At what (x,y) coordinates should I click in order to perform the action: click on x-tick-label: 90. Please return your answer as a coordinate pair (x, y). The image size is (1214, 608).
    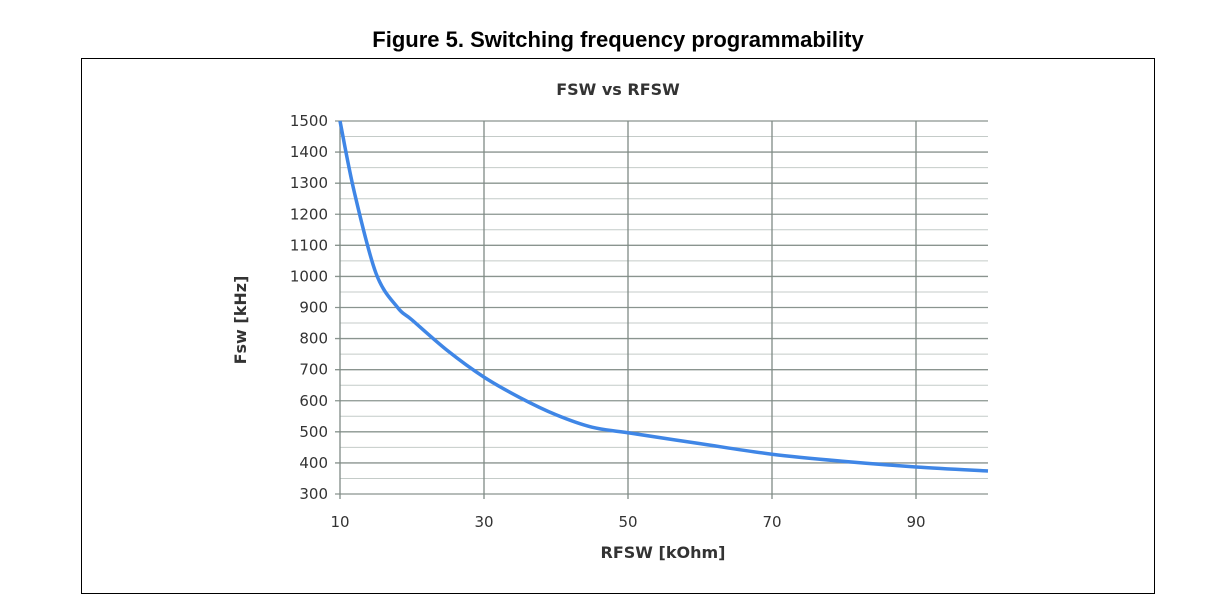
    Looking at the image, I should click on (915, 522).